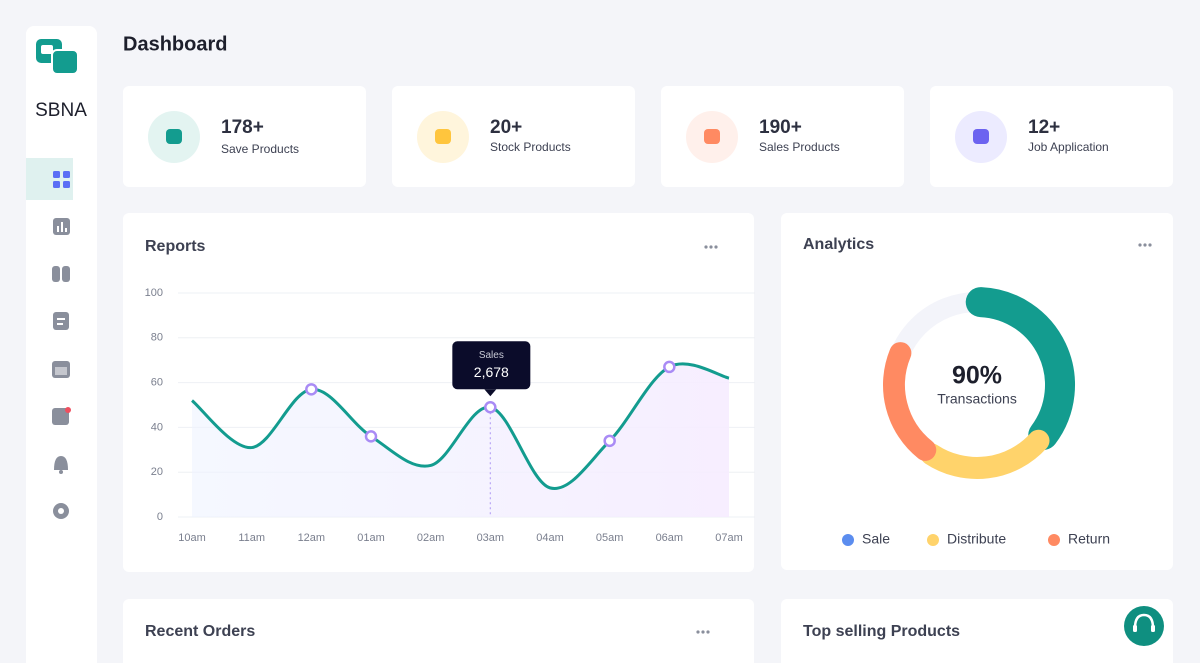 The width and height of the screenshot is (1200, 663). Describe the element at coordinates (1144, 626) in the screenshot. I see `support-button` at that location.